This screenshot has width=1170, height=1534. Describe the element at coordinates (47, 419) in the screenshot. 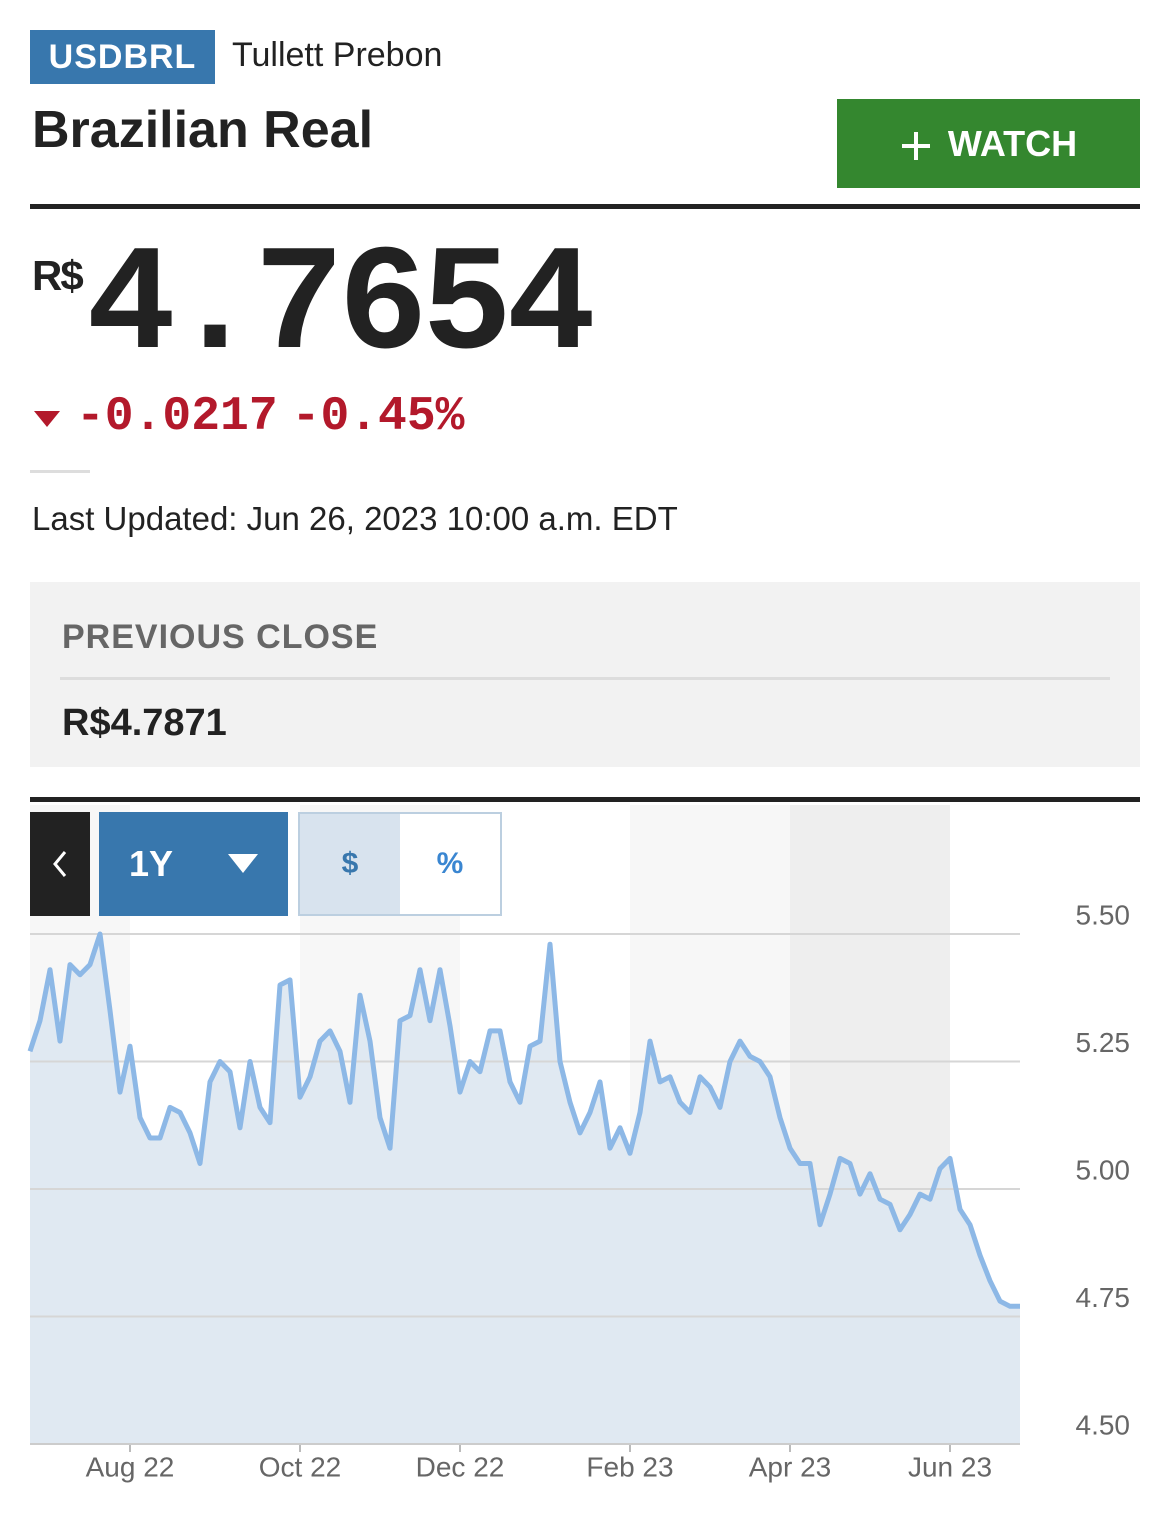

I see `down-arrow` at that location.